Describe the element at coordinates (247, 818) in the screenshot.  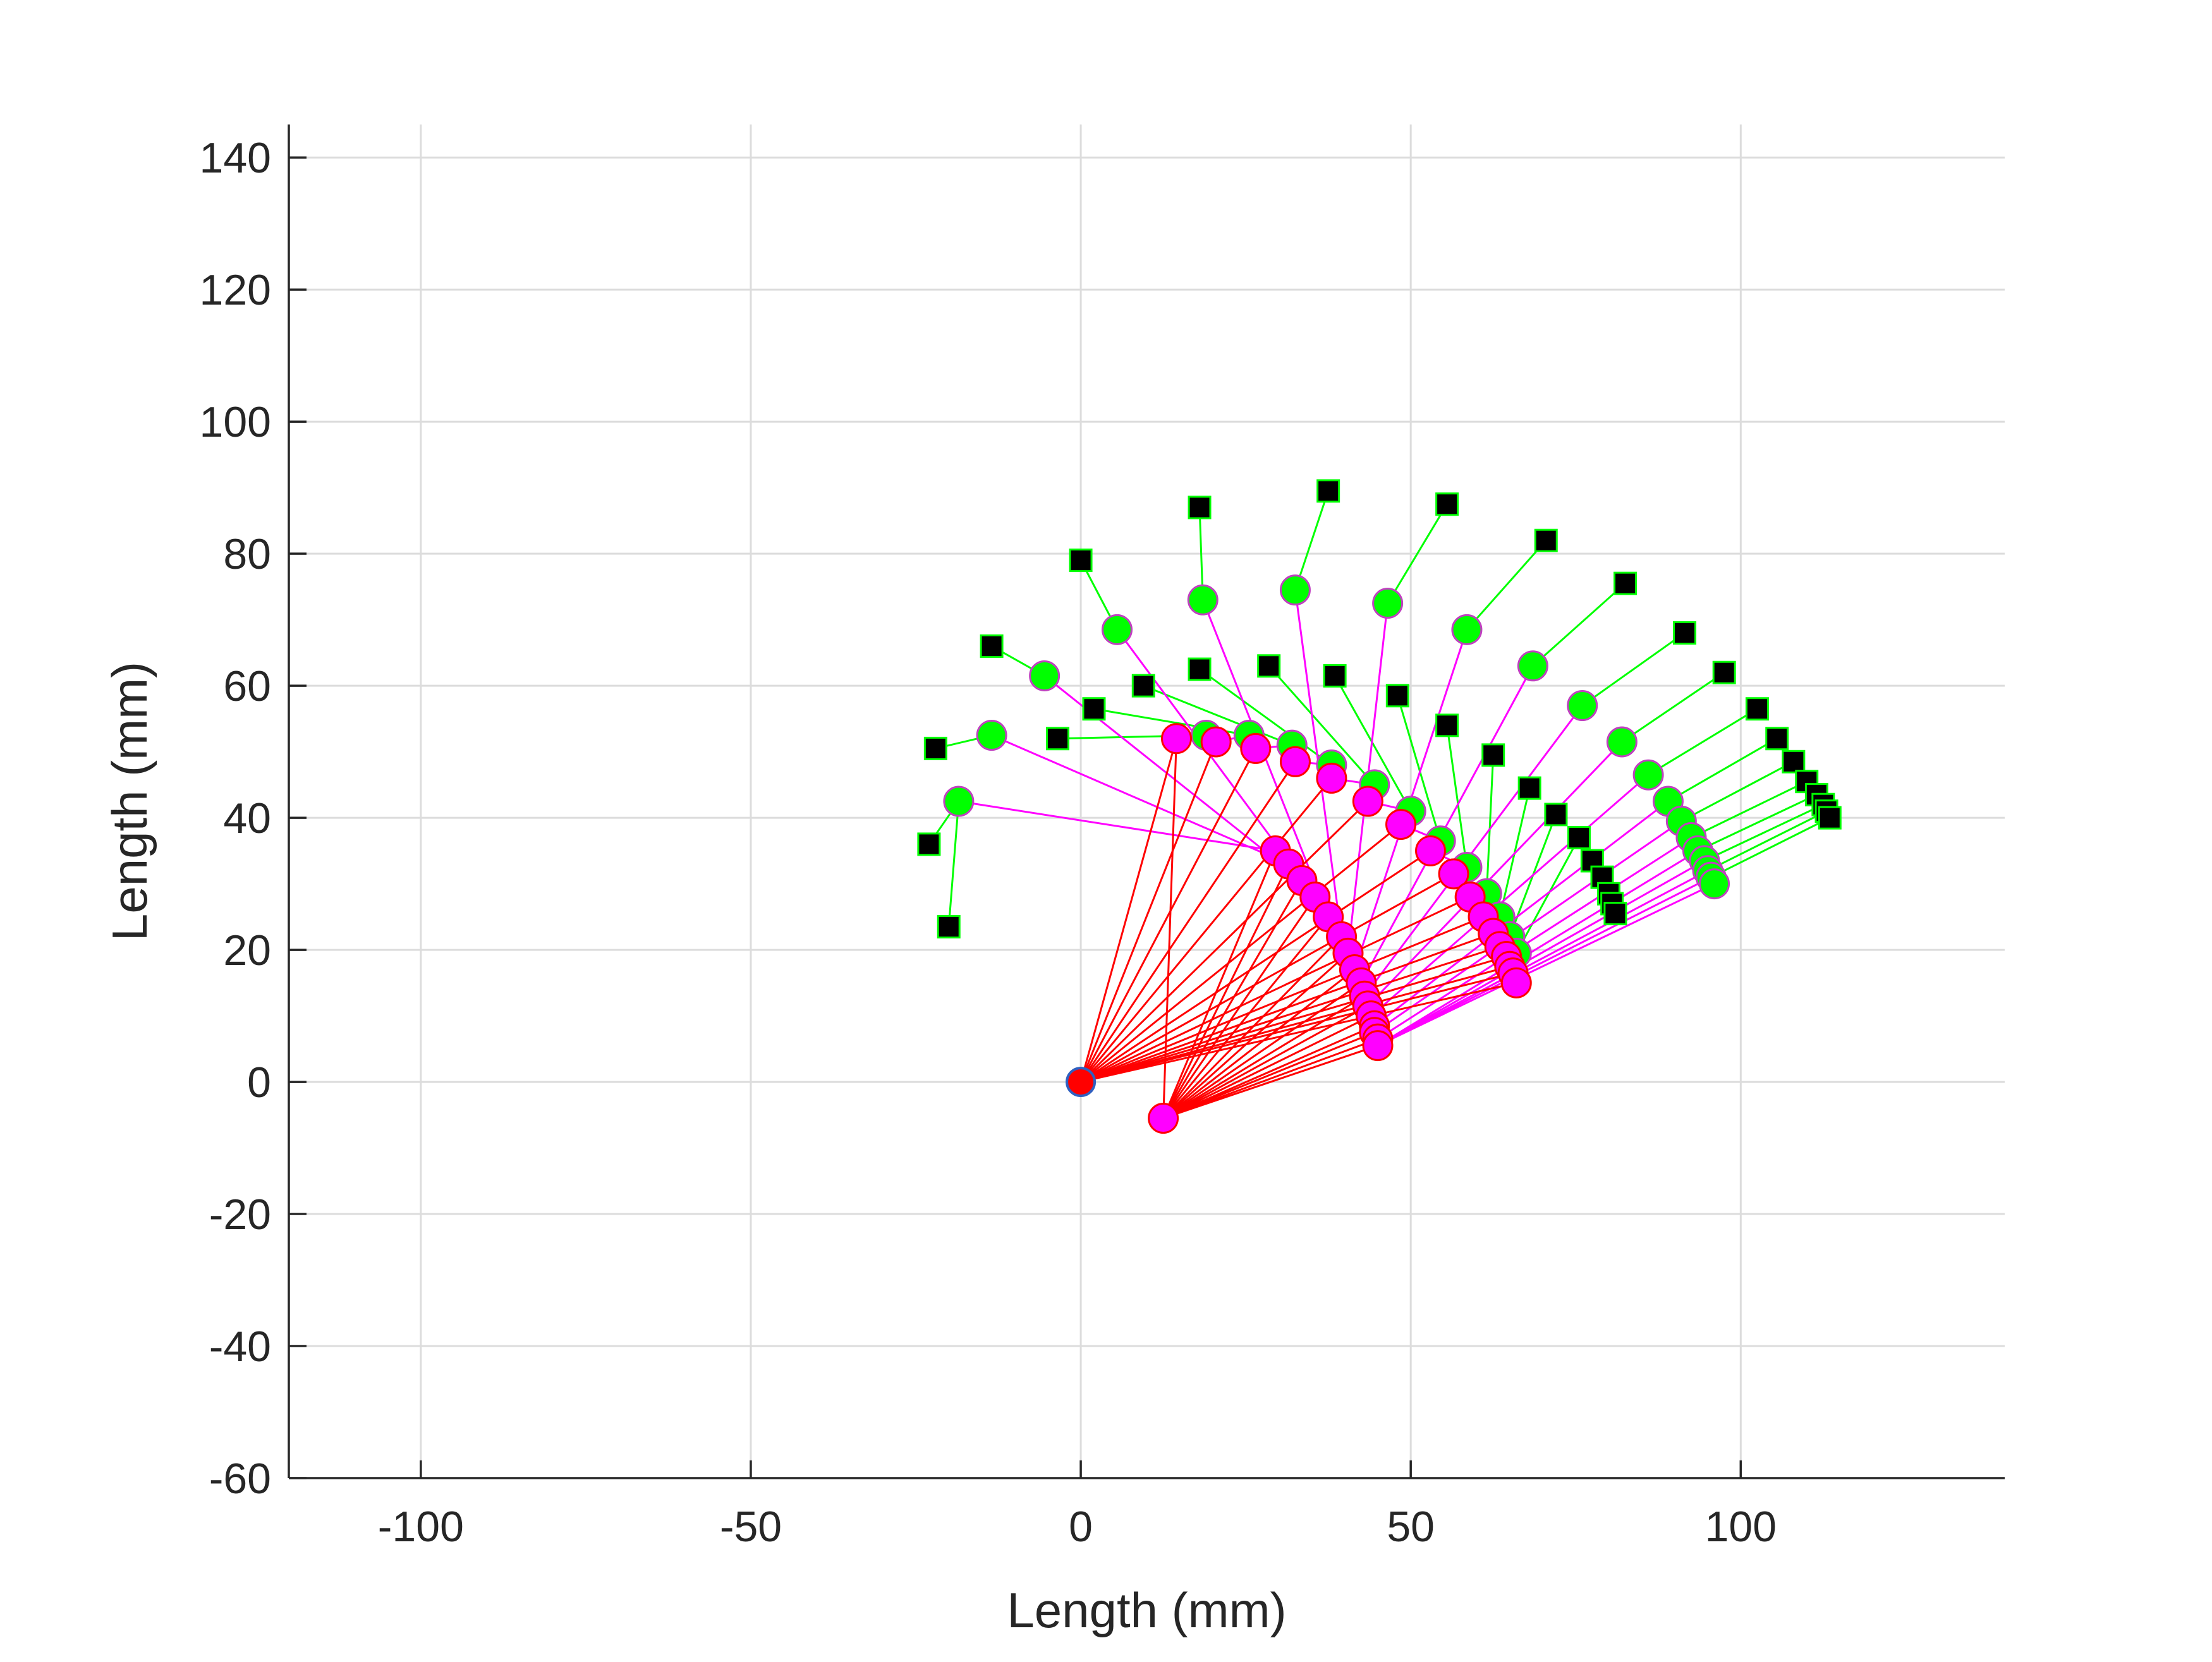
I see `y-tick-label: 40` at that location.